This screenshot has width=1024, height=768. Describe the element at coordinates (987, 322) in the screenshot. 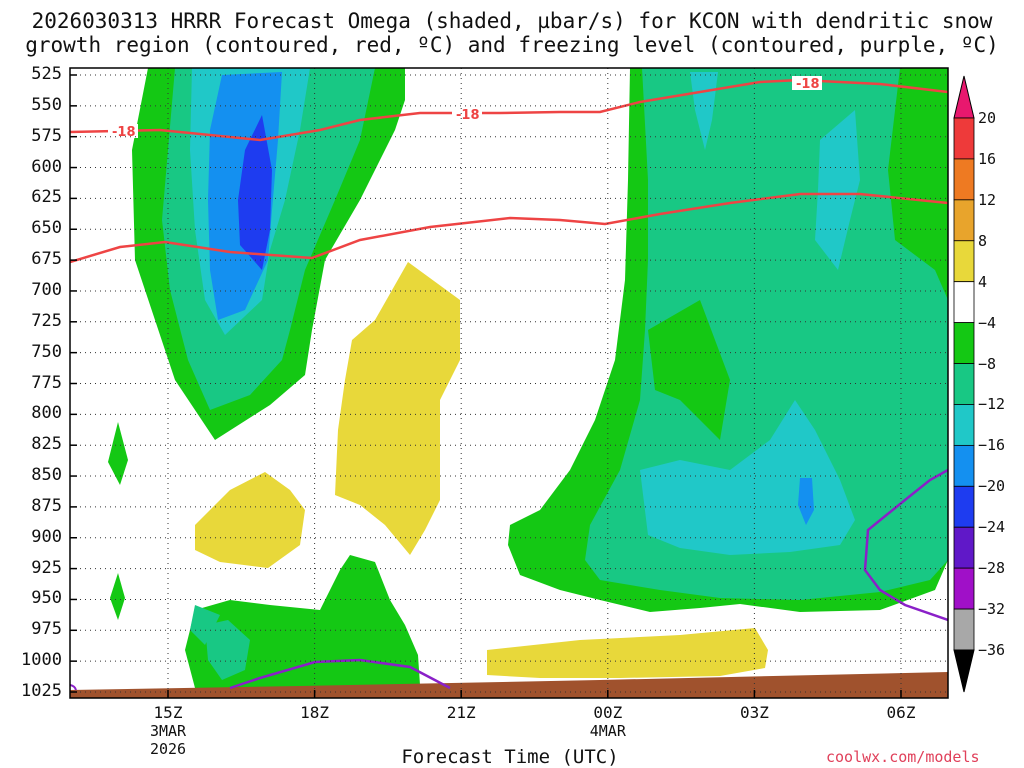

I see `colorbar-label: −4` at that location.